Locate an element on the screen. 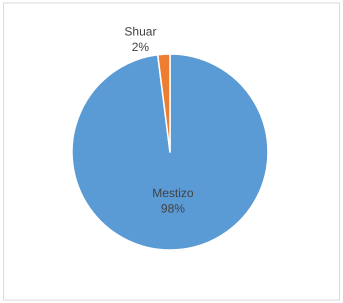  slice-label: Shuar is located at coordinates (140, 31).